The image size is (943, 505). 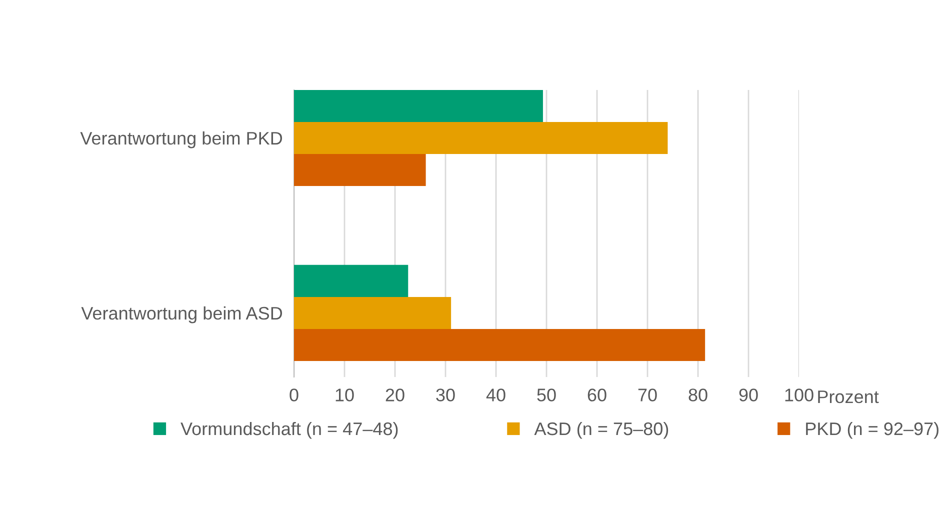 I want to click on x-tick-label: 100, so click(x=799, y=395).